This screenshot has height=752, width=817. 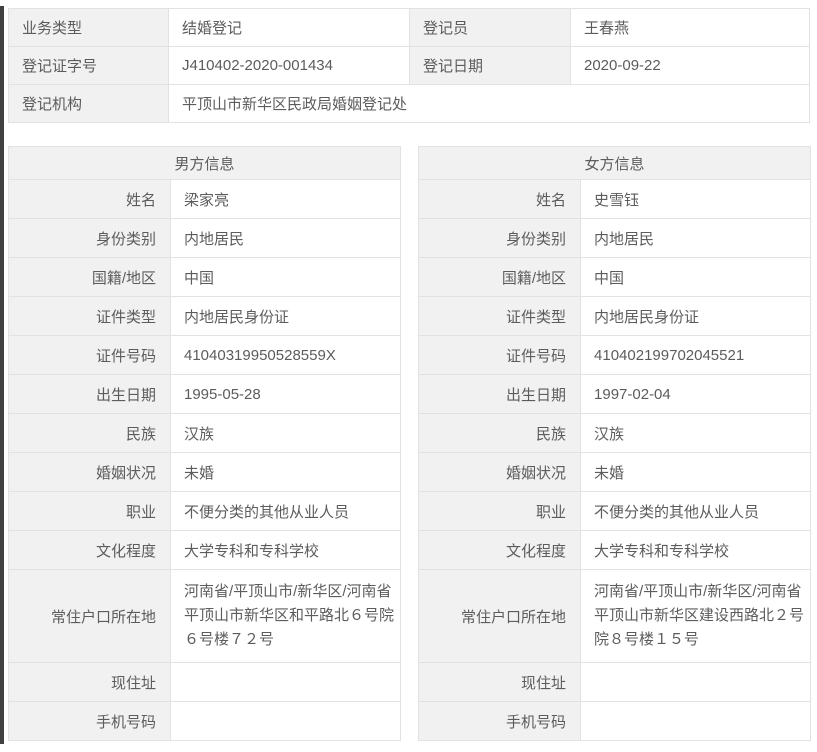 I want to click on field-value: 结婚登记, so click(x=289, y=27).